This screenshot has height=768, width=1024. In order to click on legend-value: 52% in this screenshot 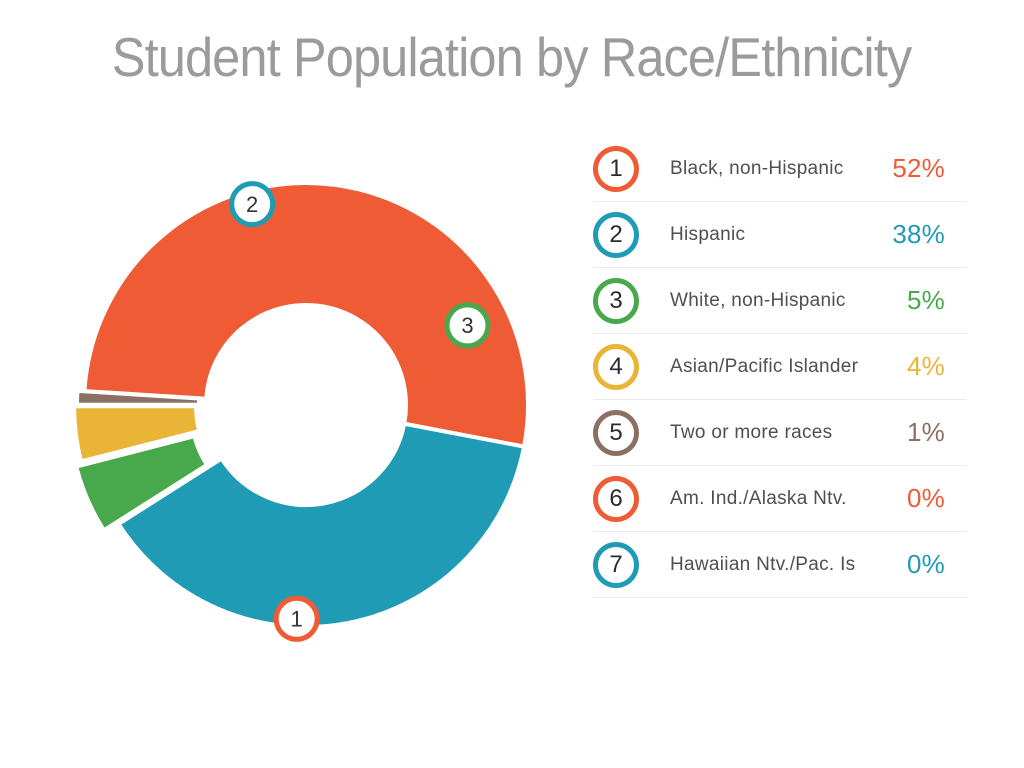, I will do `click(918, 168)`.